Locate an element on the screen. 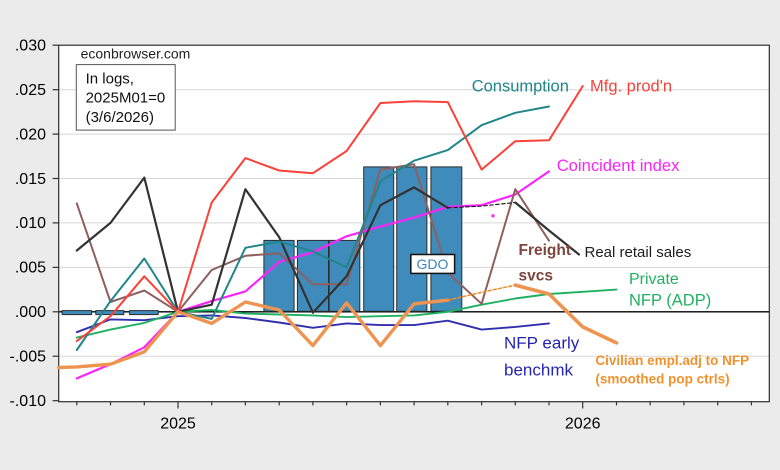  svg-text: Private is located at coordinates (654, 279).